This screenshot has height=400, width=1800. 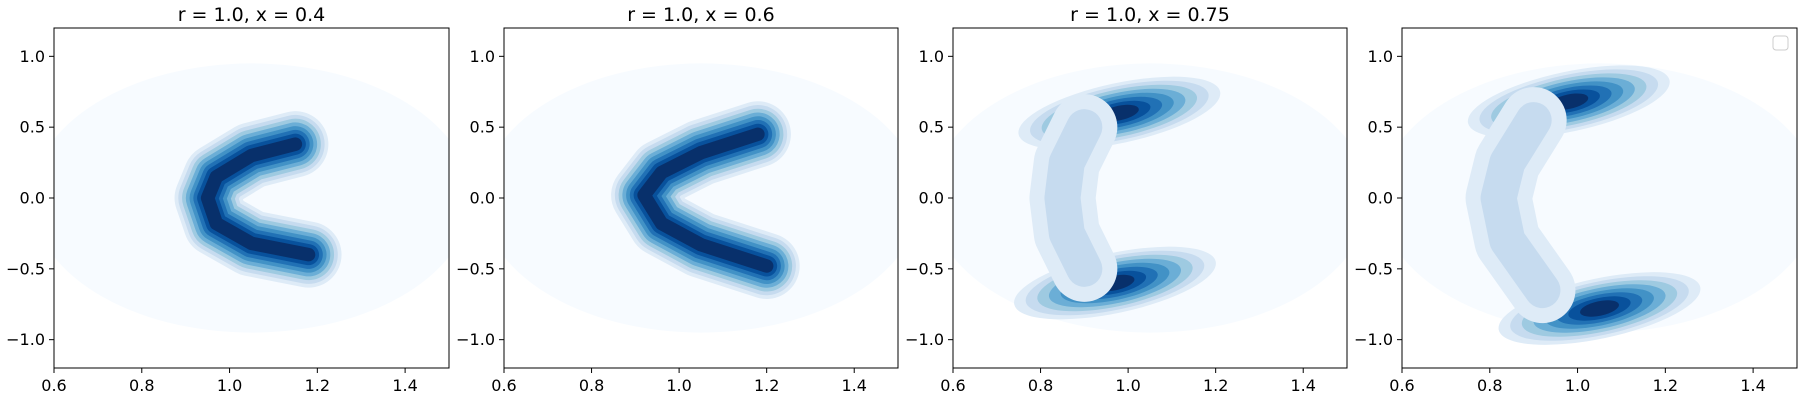 What do you see at coordinates (252, 15) in the screenshot?
I see `subplot-title: r = 1.0, x = 0.4` at bounding box center [252, 15].